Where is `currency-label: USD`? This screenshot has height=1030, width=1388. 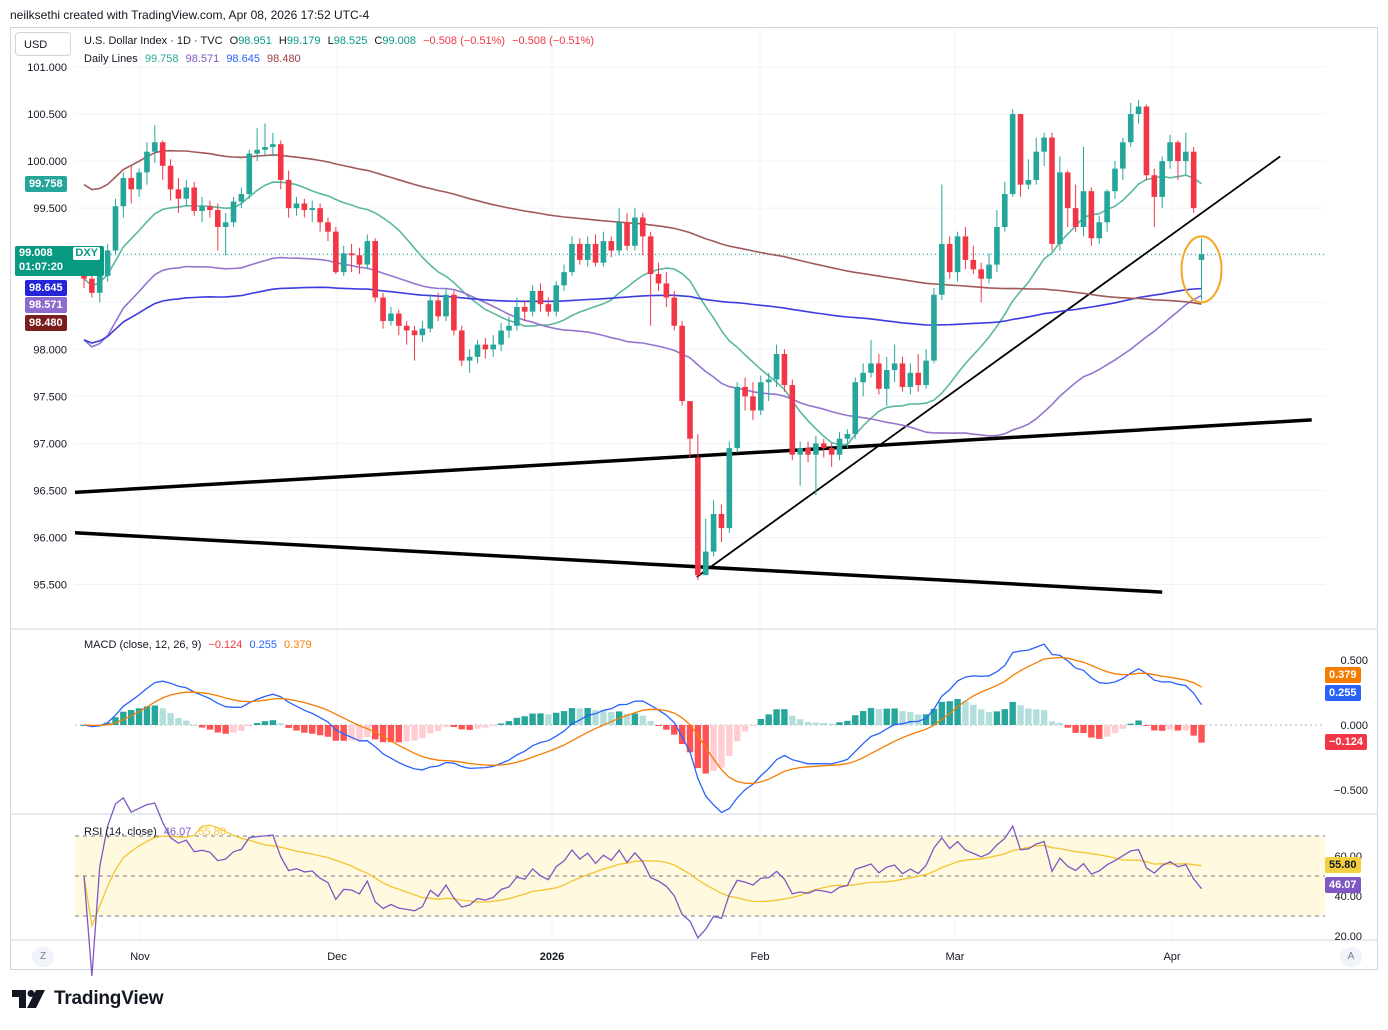 currency-label: USD is located at coordinates (36, 45).